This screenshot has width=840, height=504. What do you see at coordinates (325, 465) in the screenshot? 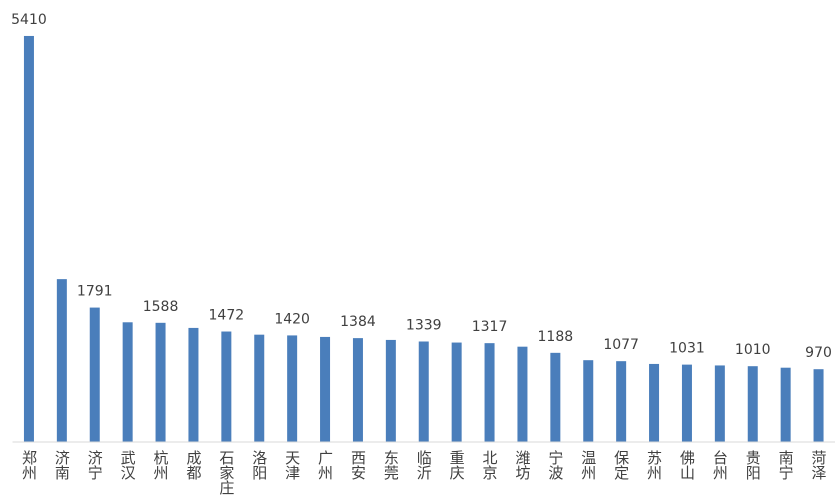
I see `x-tick-label: 广州` at bounding box center [325, 465].